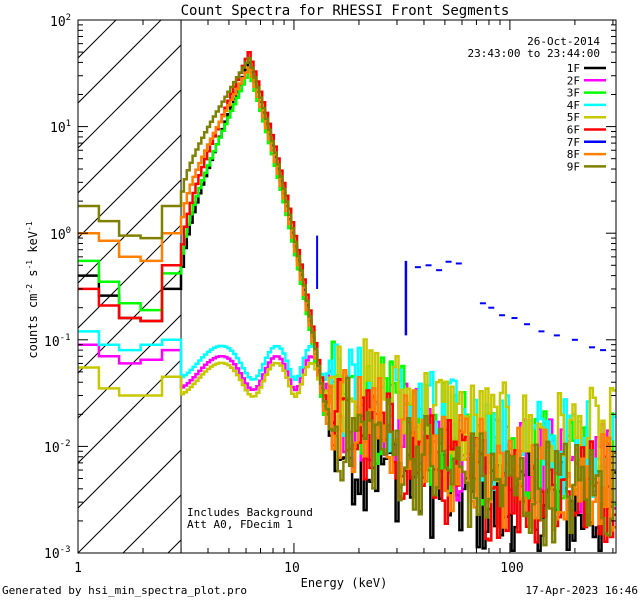  Describe the element at coordinates (573, 130) in the screenshot. I see `legend-label-6F: 6F` at that location.